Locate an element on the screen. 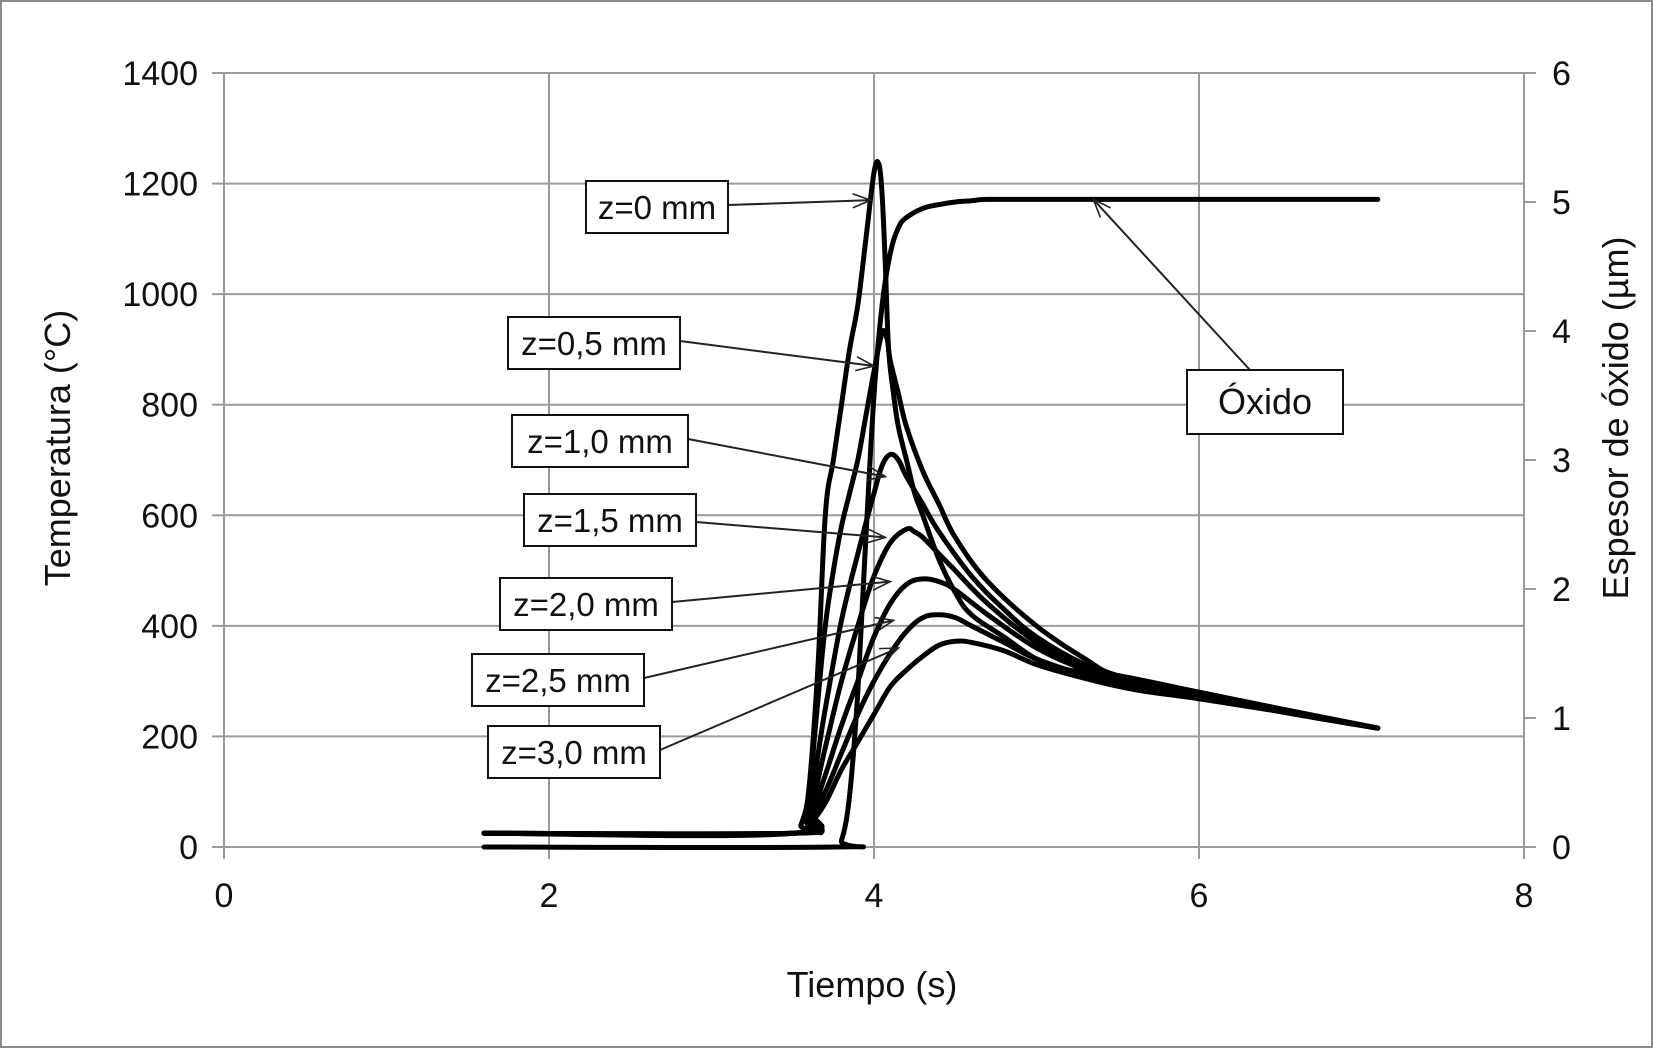  y2-tick-label: 2 is located at coordinates (1561, 590).